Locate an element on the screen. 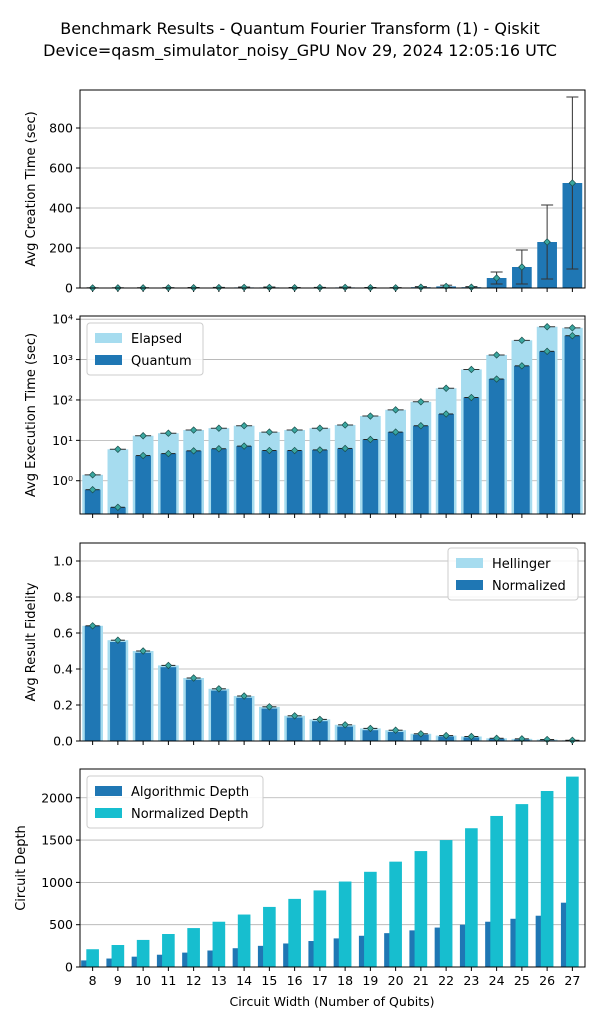 The height and width of the screenshot is (1025, 600). y-axis-label: Circuit Depth is located at coordinates (21, 868).